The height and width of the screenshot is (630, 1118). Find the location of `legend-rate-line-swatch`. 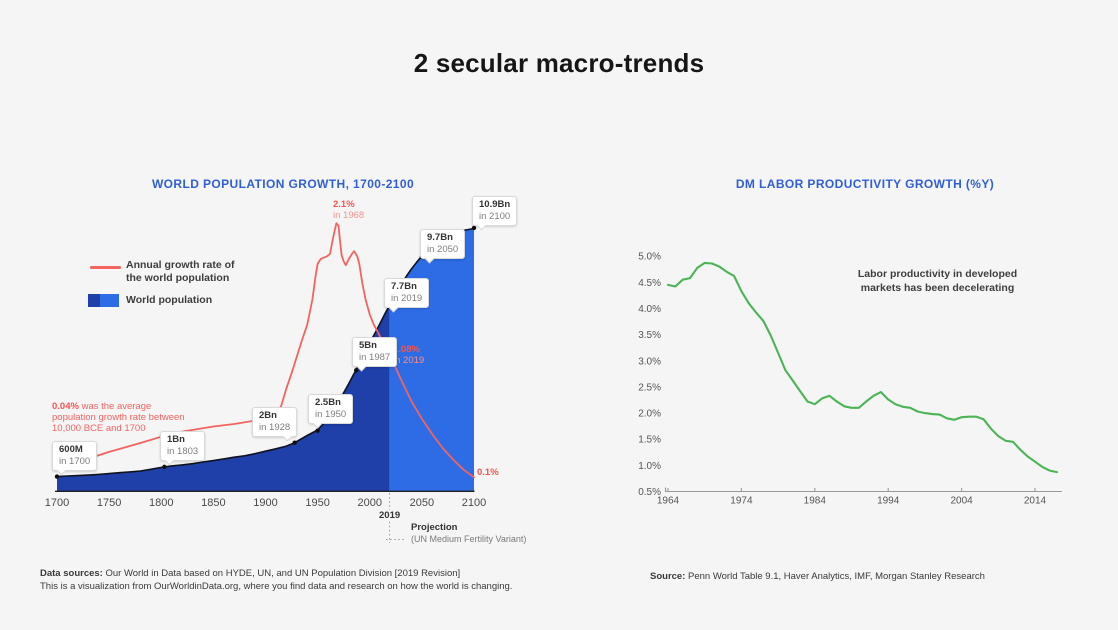

legend-rate-line-swatch is located at coordinates (105, 267).